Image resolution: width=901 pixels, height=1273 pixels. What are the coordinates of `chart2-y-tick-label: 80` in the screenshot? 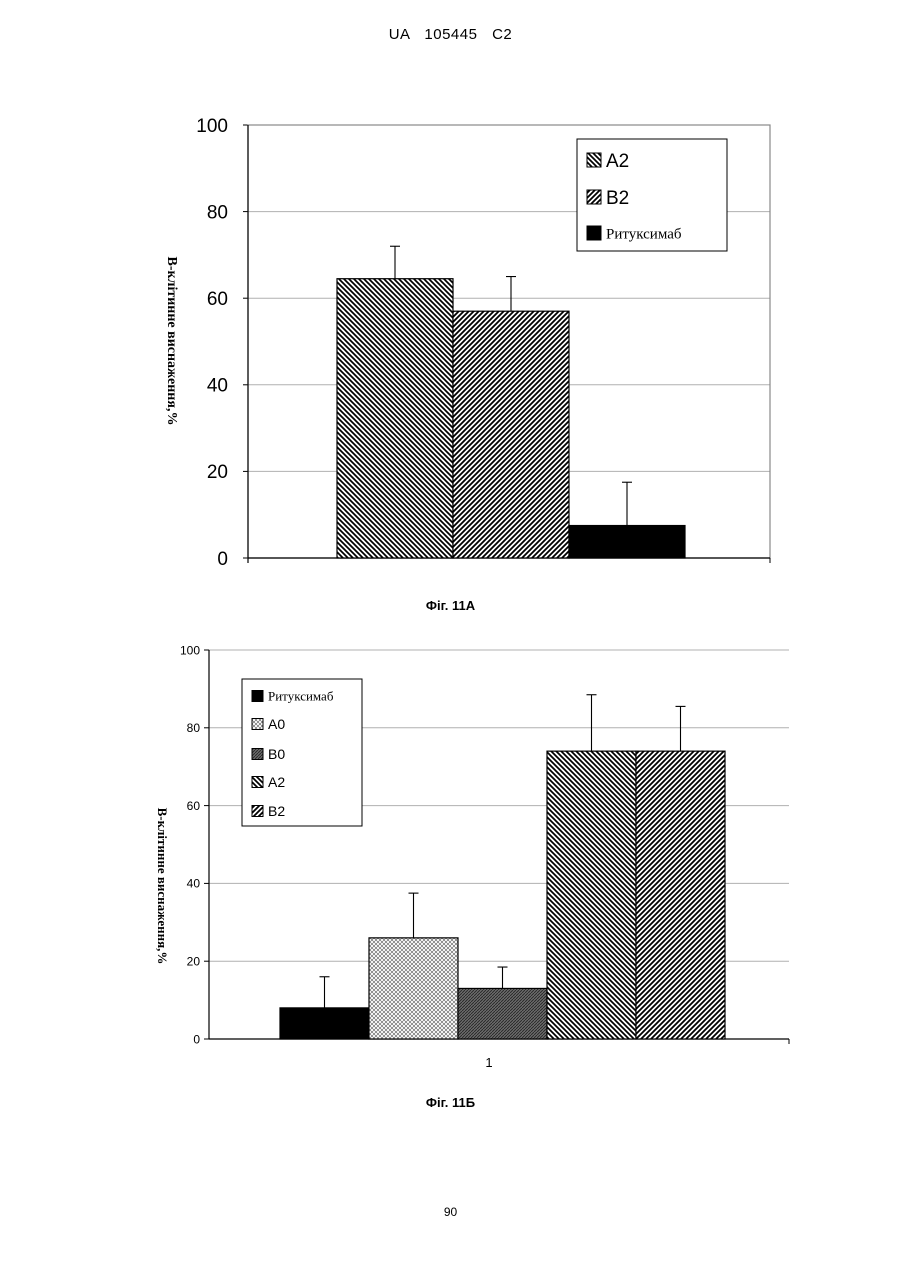 It's located at (194, 728).